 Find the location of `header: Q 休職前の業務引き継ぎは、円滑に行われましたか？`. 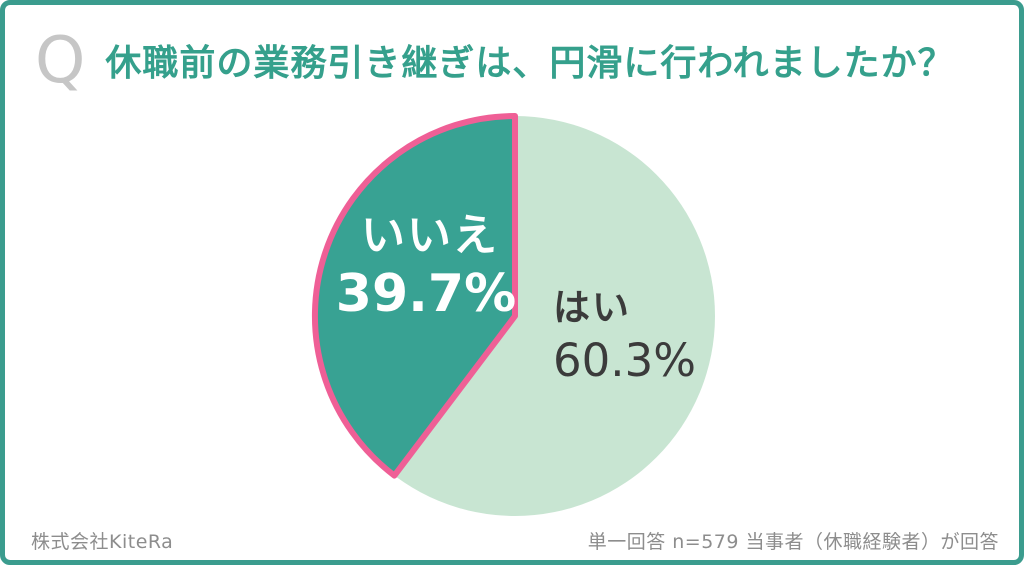

header: Q 休職前の業務引き継ぎは、円滑に行われましたか？ is located at coordinates (495, 61).